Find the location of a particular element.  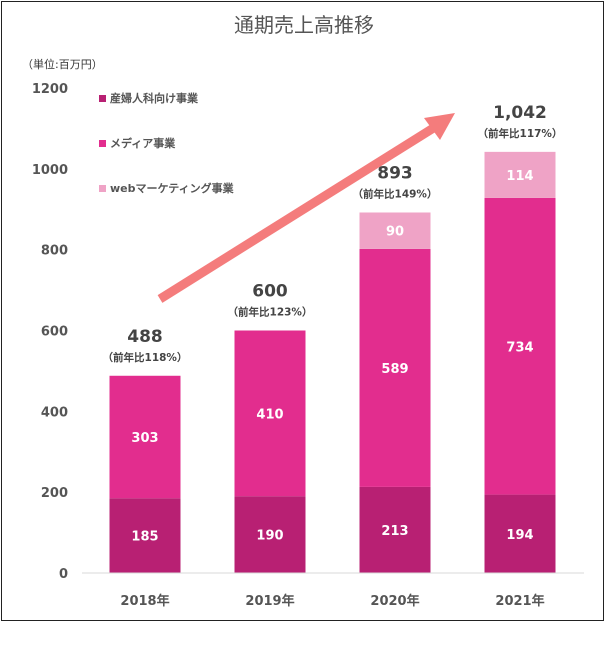

y-tick-label: 600 is located at coordinates (54, 332).